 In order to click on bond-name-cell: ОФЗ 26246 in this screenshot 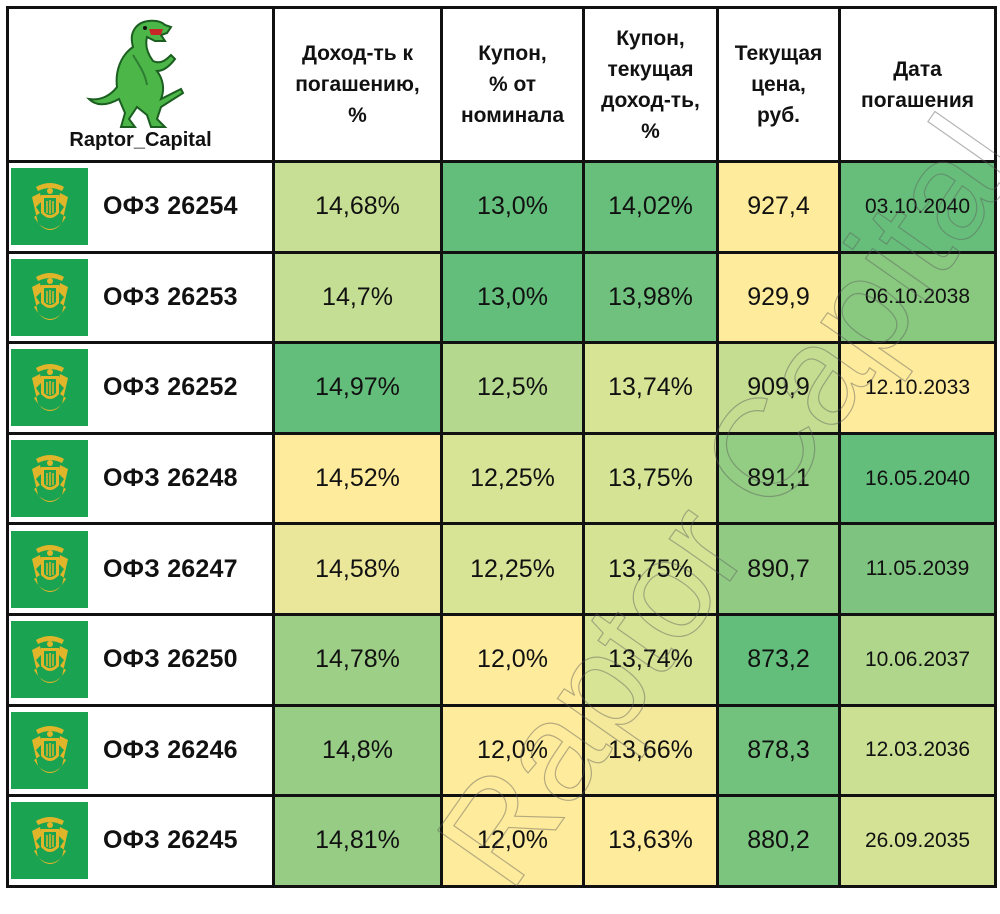, I will do `click(140, 750)`.